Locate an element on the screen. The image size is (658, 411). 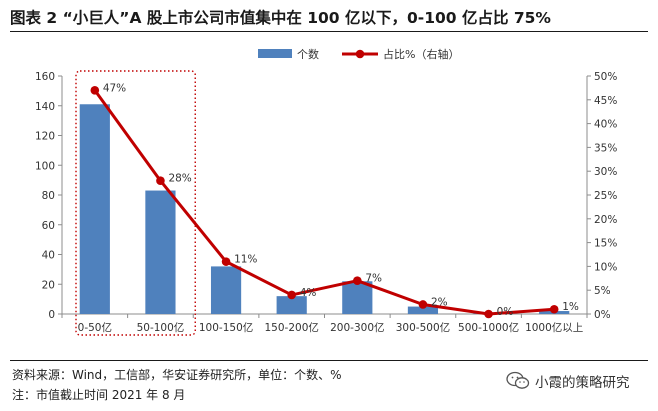
legend-line-marker is located at coordinates (360, 54).